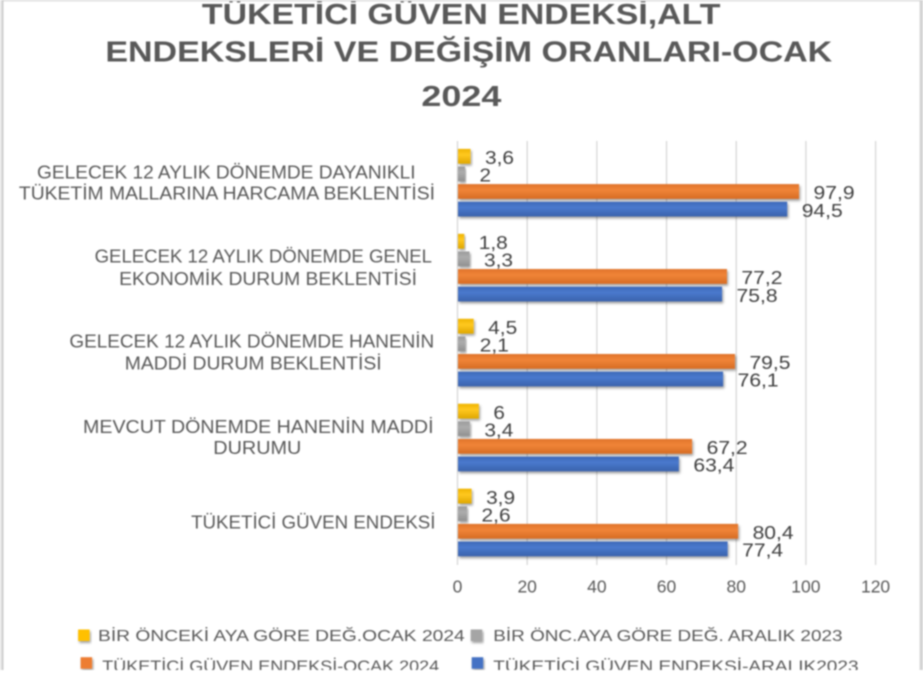 This screenshot has height=675, width=923. I want to click on svg-text: 80, so click(736, 587).